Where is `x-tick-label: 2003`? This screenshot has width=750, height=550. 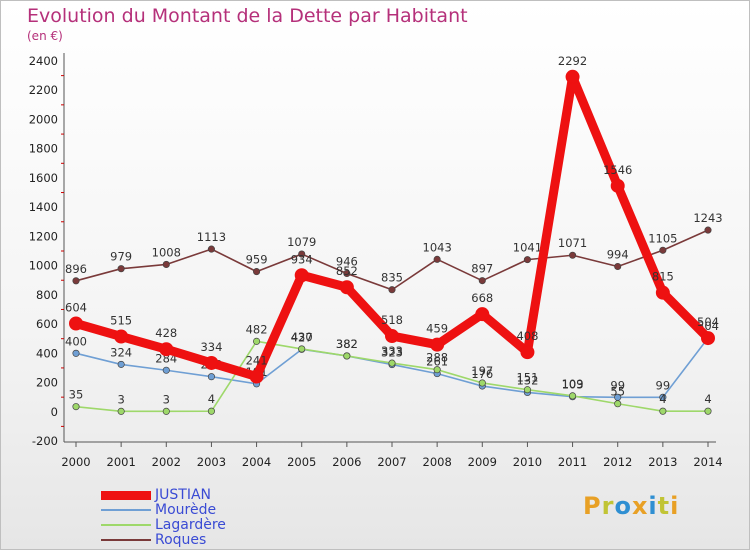 x-tick-label: 2003 is located at coordinates (211, 462).